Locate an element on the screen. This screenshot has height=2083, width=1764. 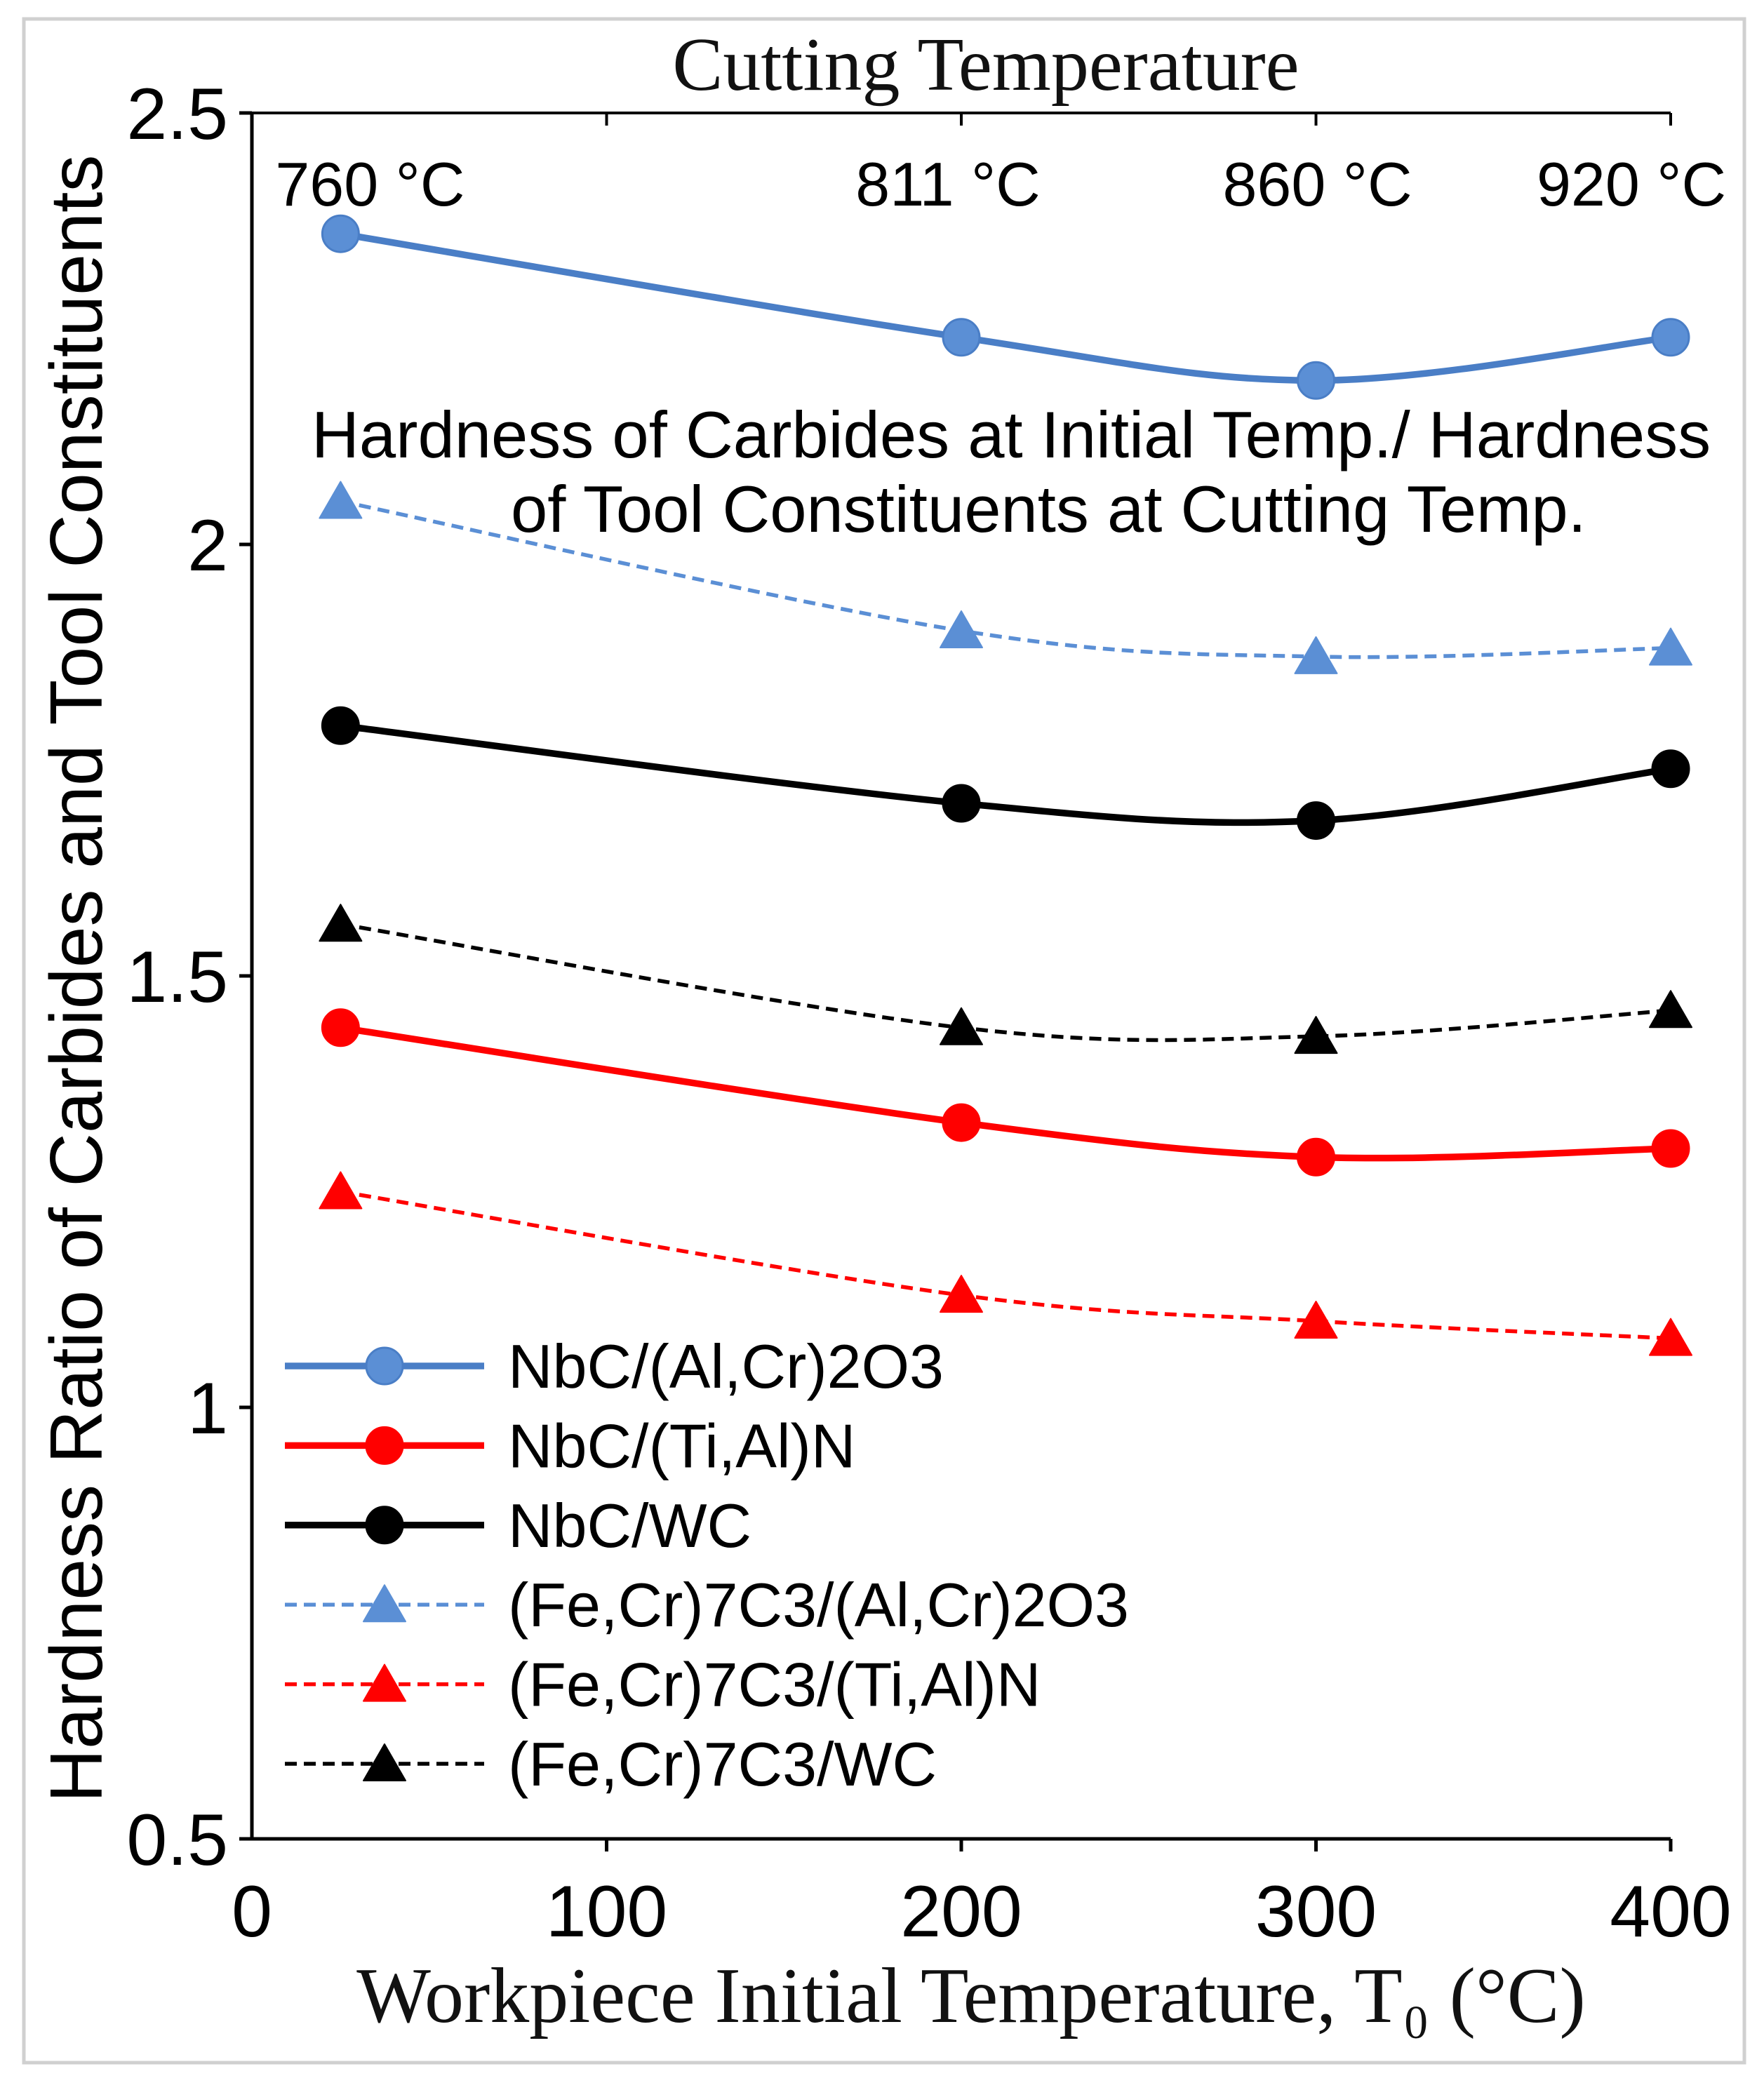
series-line-fe-cr-7c3-wc is located at coordinates (1005, 983).